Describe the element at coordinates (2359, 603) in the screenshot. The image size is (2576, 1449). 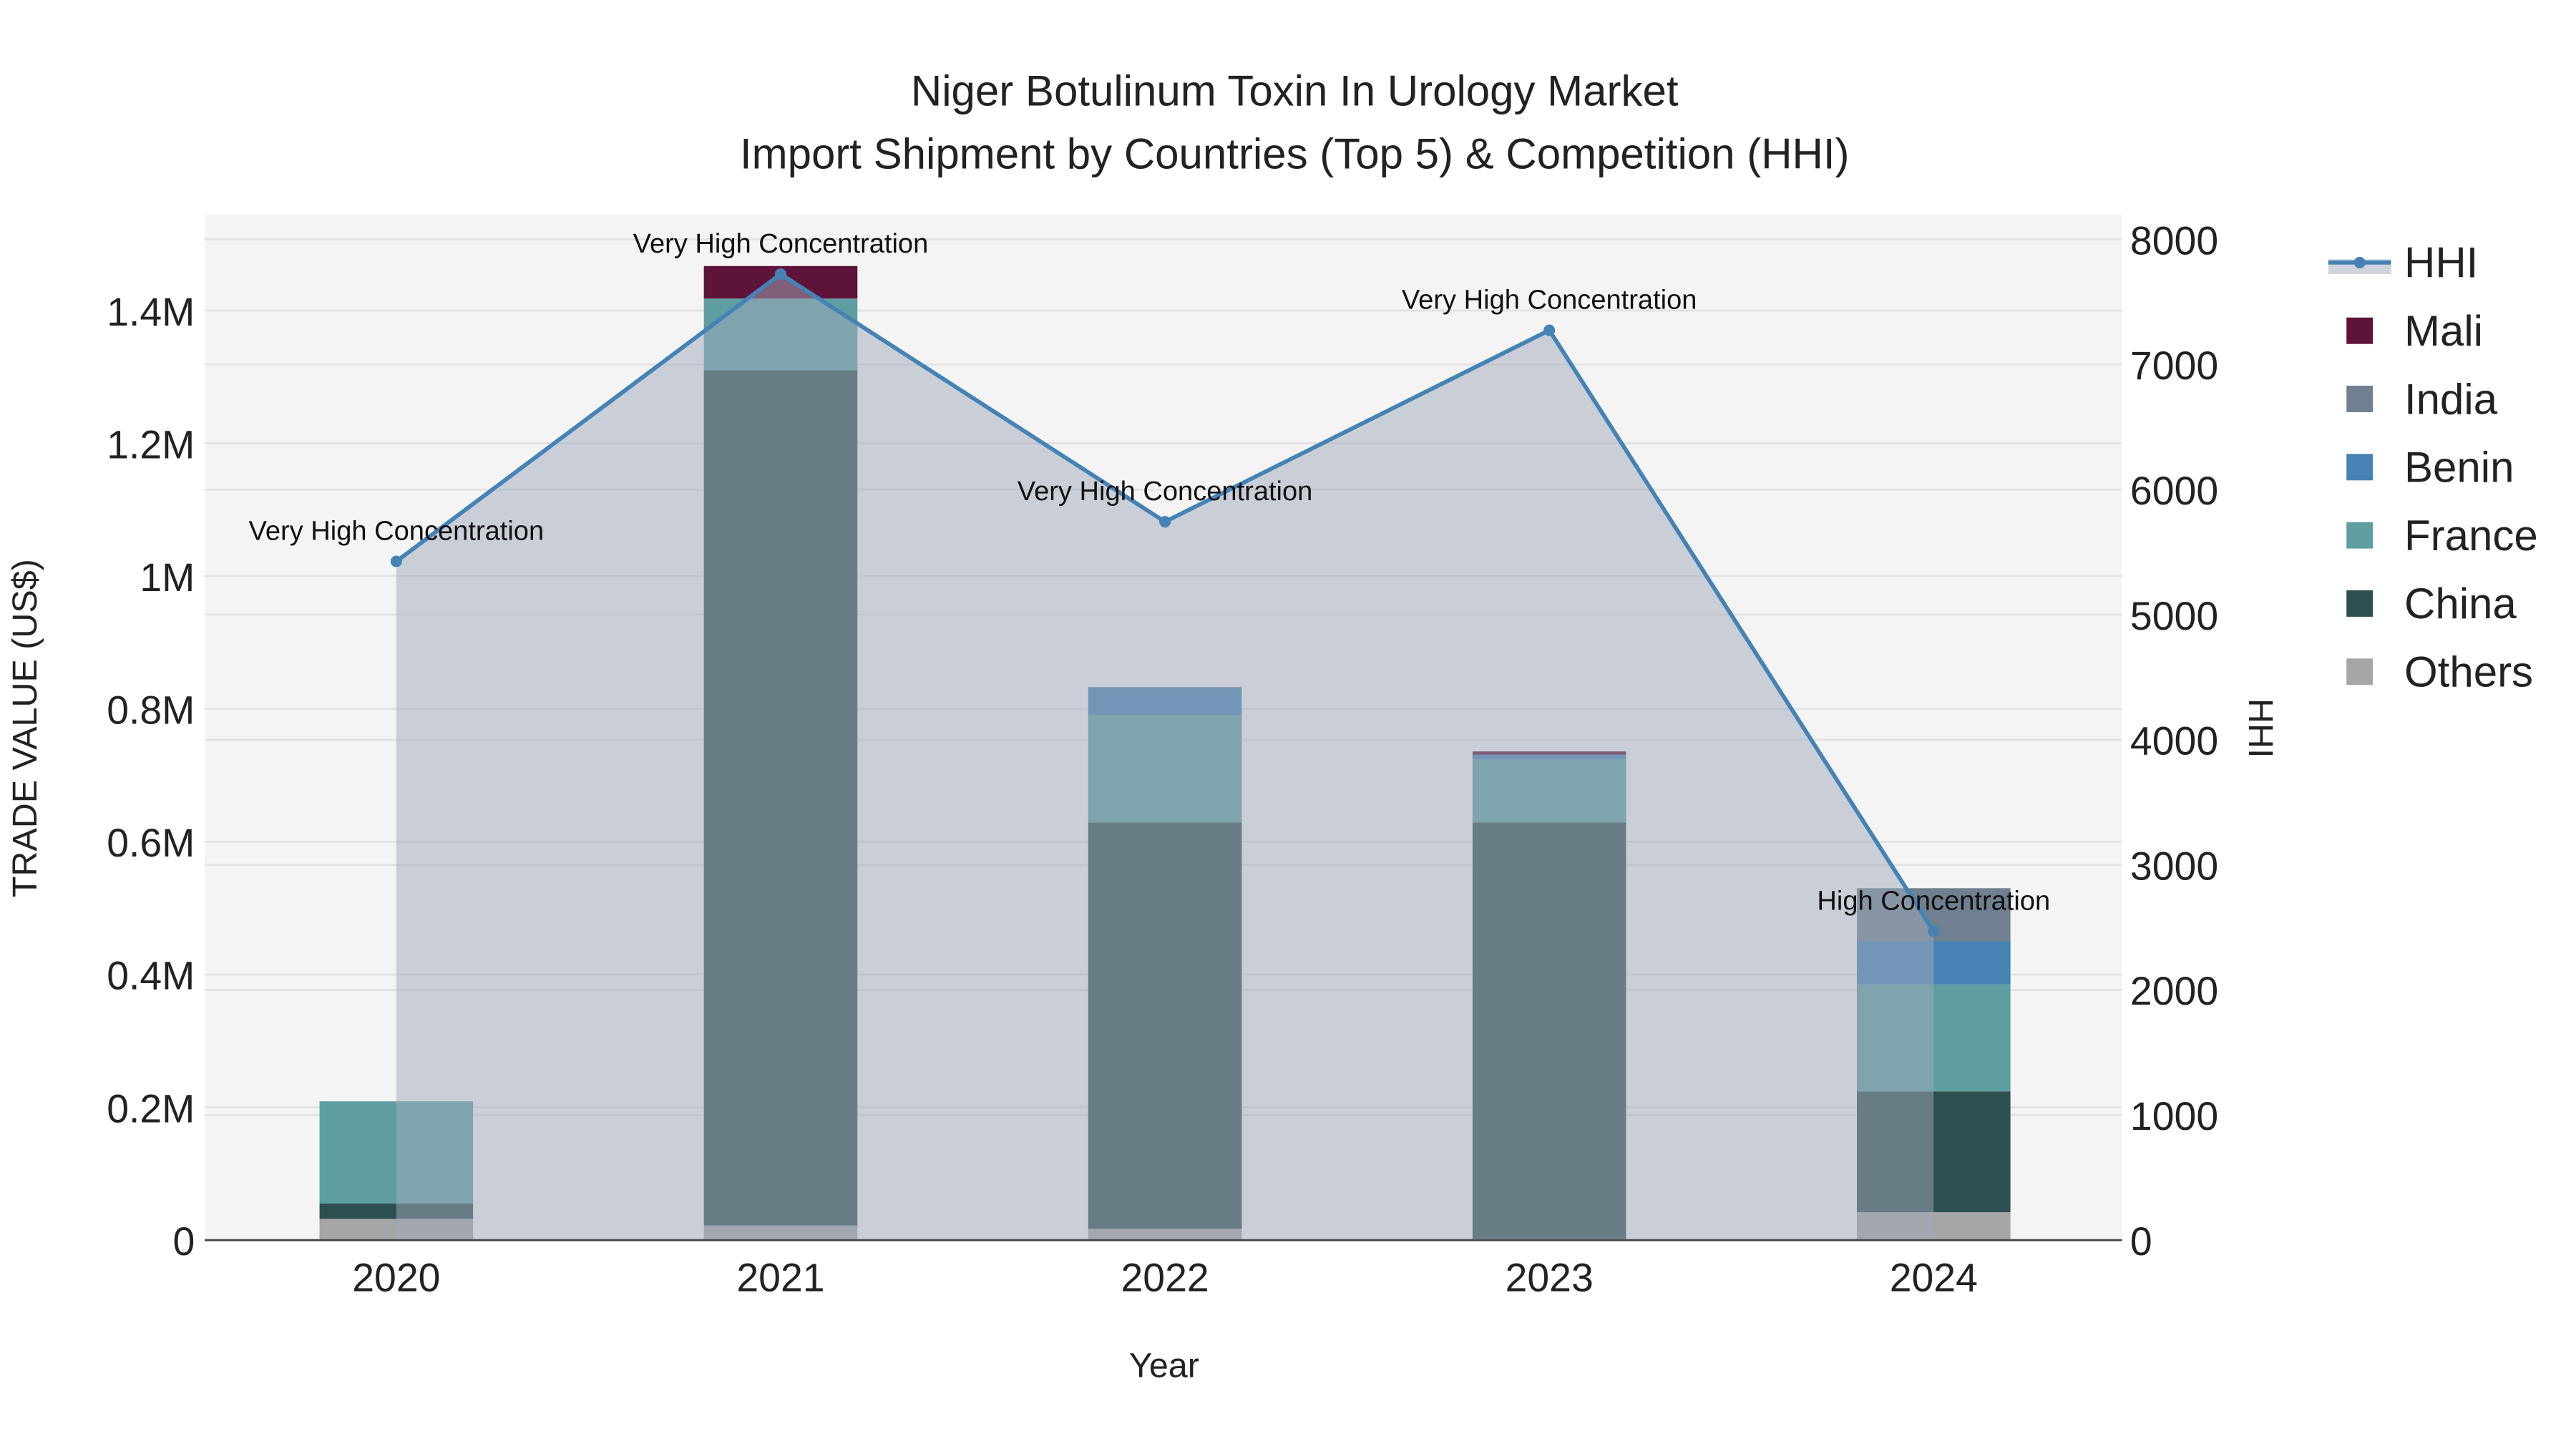
I see `legend-swatch-china` at that location.